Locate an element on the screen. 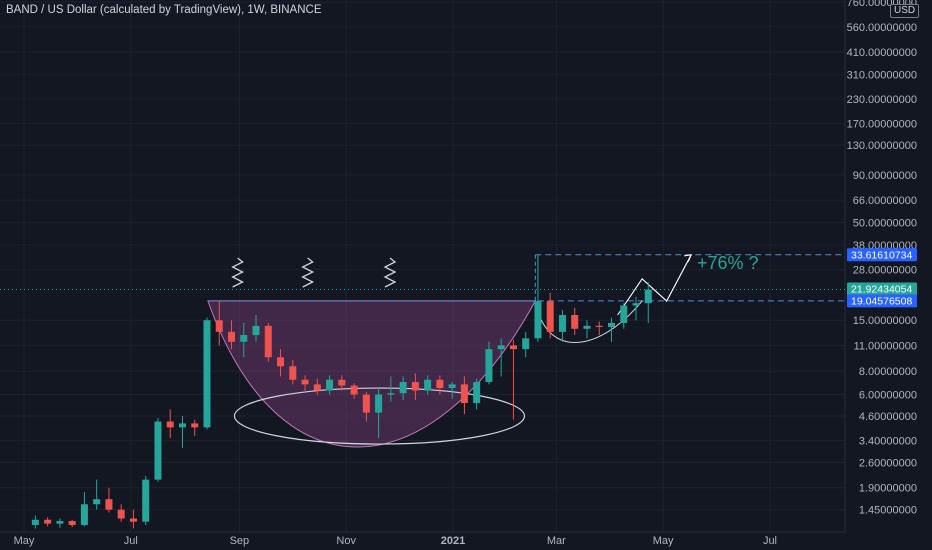 This screenshot has width=932, height=550. x-tick-label: Nov is located at coordinates (346, 541).